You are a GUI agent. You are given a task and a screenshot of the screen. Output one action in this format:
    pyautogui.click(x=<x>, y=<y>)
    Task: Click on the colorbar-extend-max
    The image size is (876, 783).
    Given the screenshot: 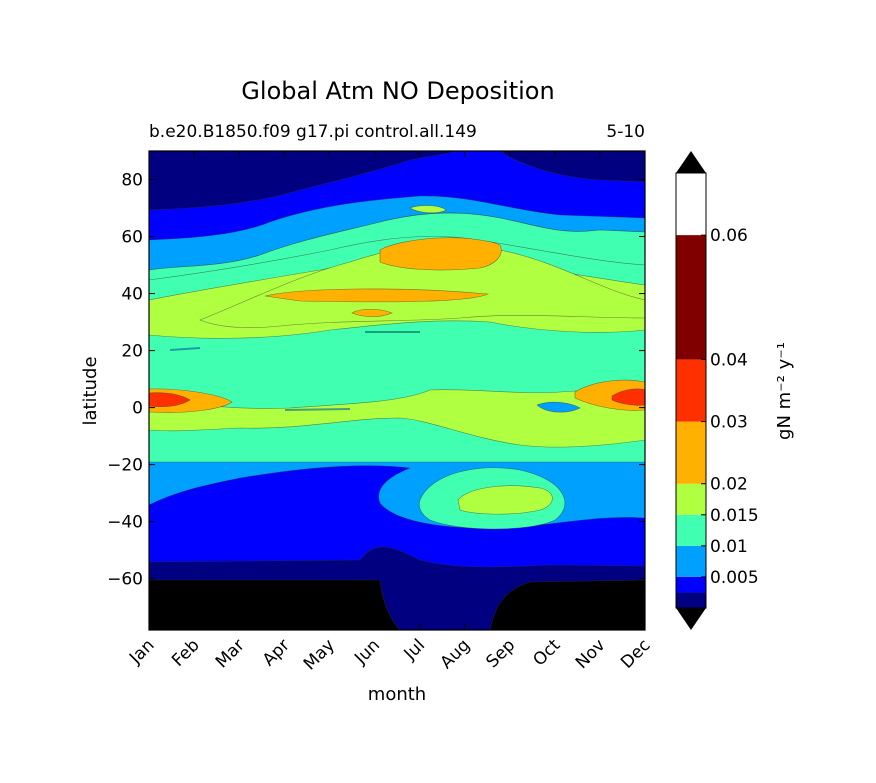 What is the action you would take?
    pyautogui.click(x=691, y=162)
    